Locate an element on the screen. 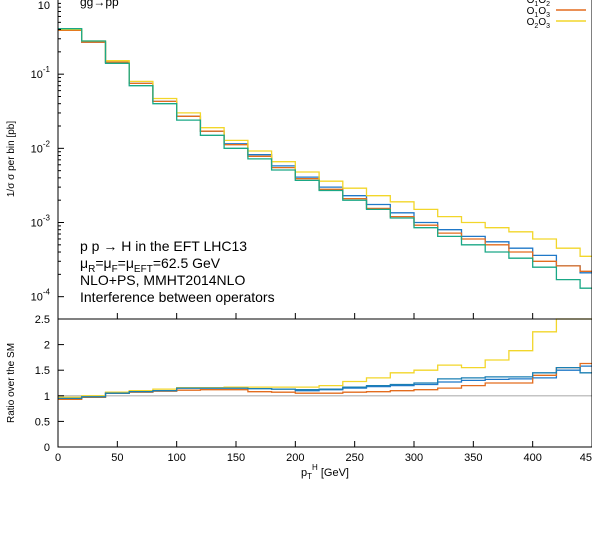 Image resolution: width=592 pixels, height=538 pixels. bottom-y-tick-label-1: 0.5 is located at coordinates (42, 422).